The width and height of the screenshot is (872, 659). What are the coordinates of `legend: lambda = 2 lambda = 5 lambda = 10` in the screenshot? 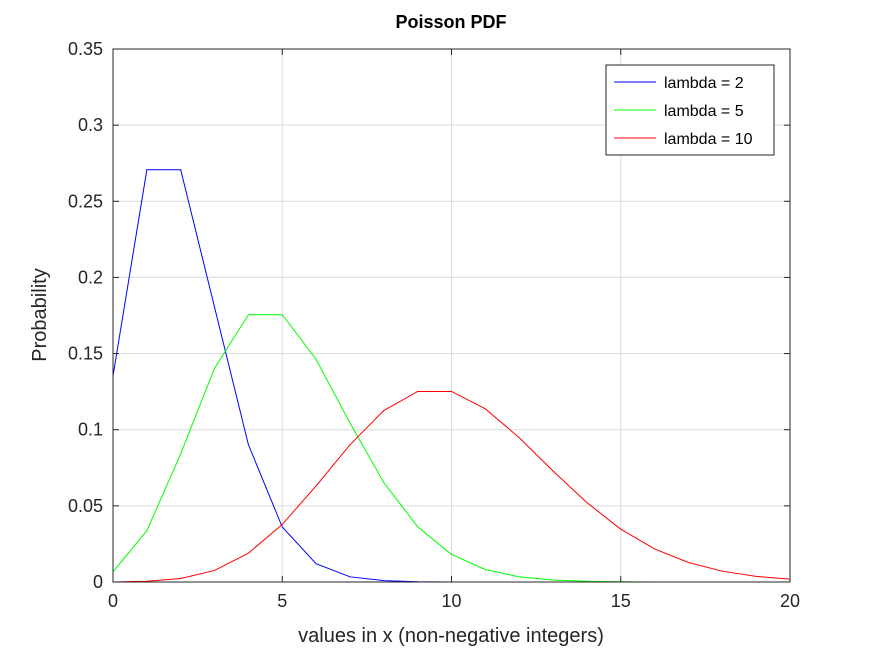 It's located at (690, 110).